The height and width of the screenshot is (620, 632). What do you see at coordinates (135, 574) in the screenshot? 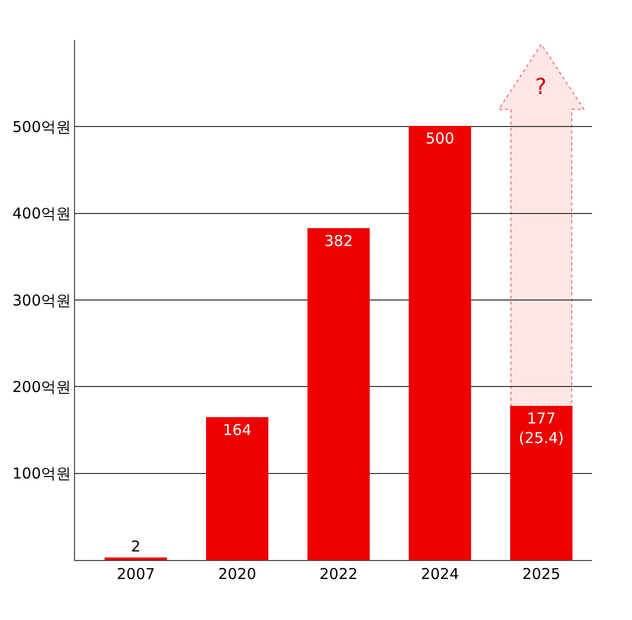
I see `x-tick-label: 2007` at bounding box center [135, 574].